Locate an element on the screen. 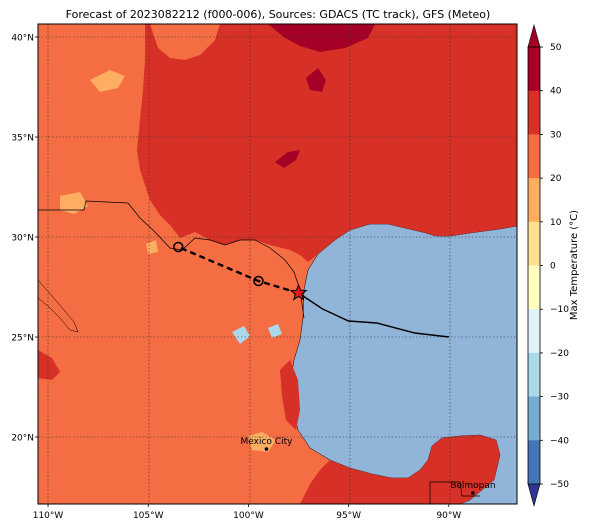  city-label: Mexico City is located at coordinates (267, 442).